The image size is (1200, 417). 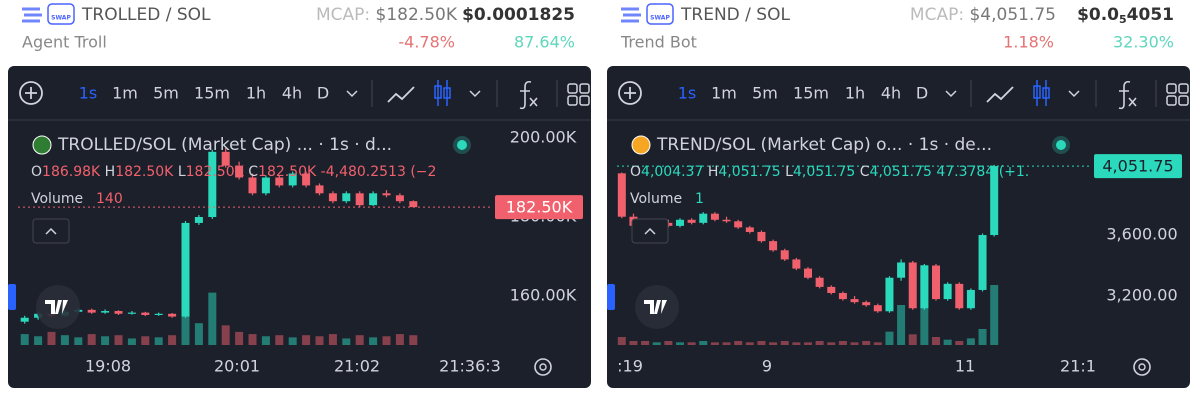 I want to click on settings-gear-hub, so click(x=1142, y=367).